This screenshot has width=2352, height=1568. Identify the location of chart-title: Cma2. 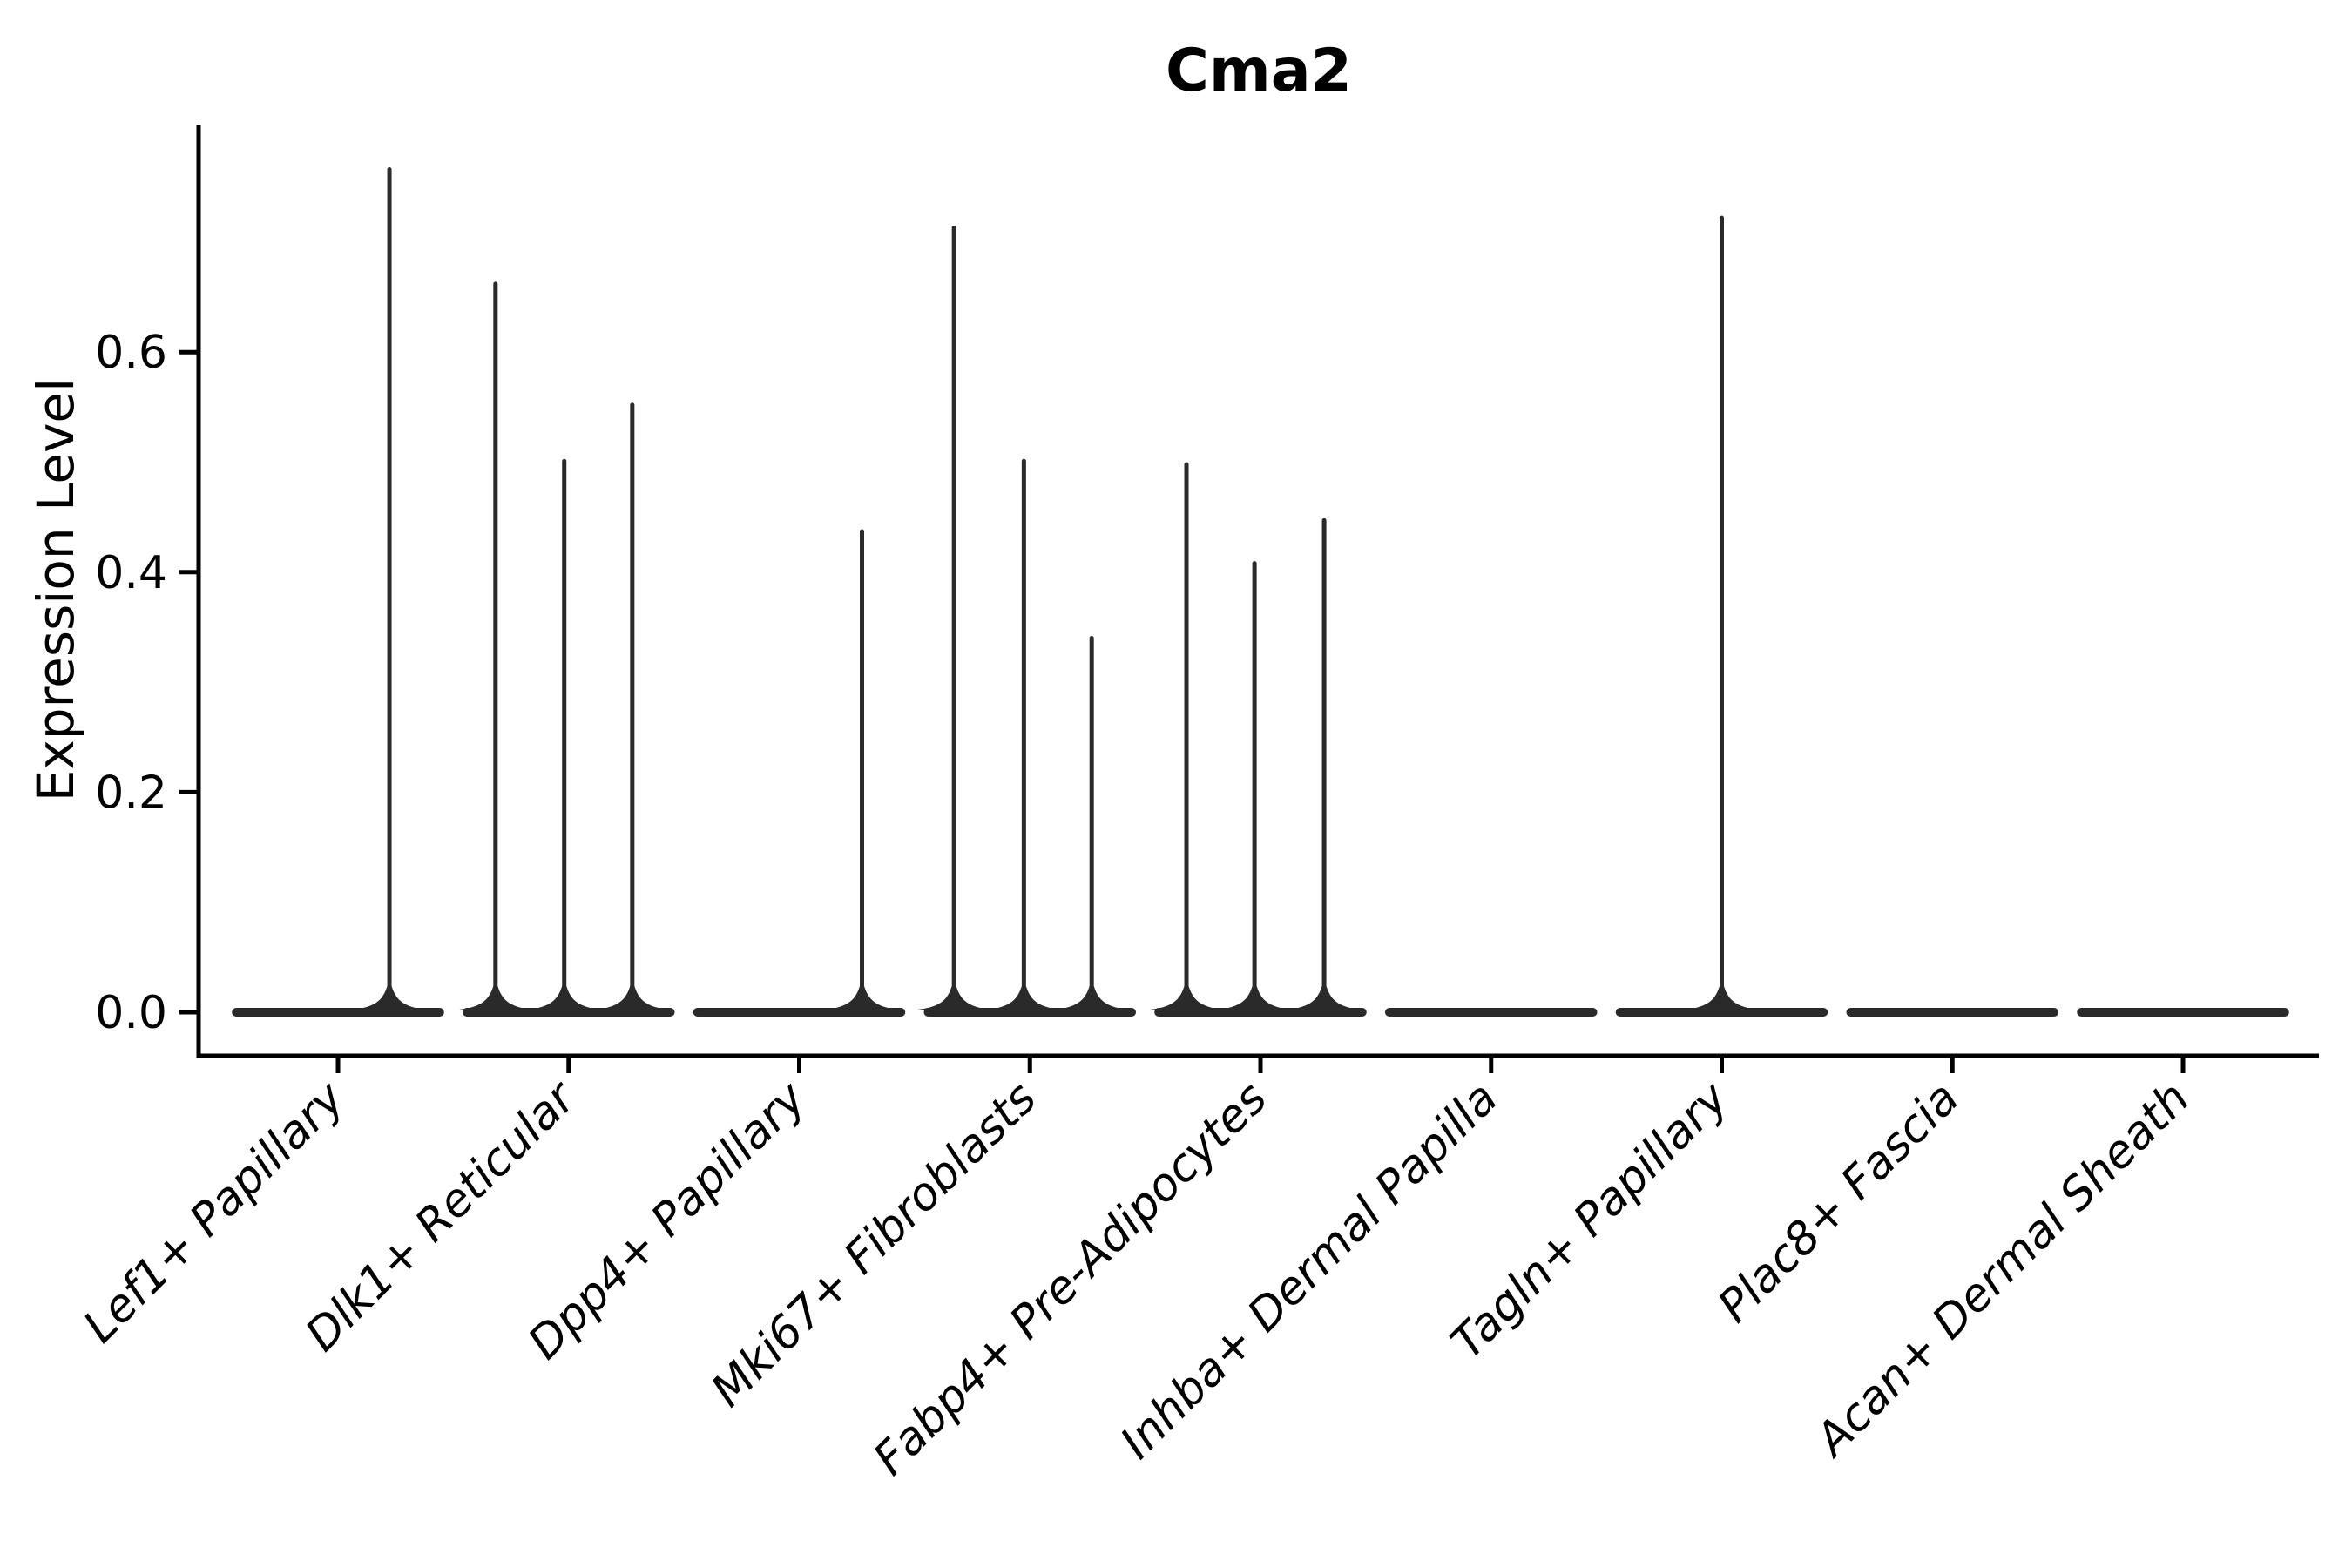
(1259, 71).